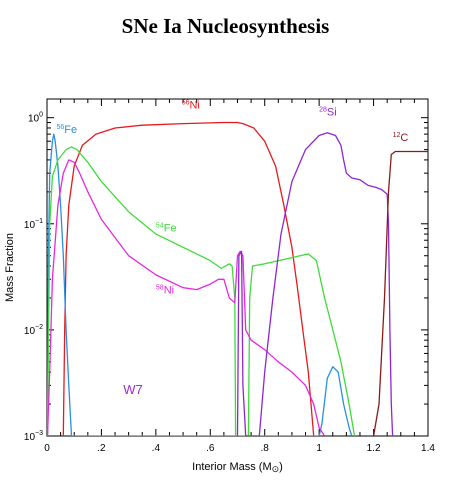  Describe the element at coordinates (191, 106) in the screenshot. I see `series-label-ni56: 56Ni` at that location.